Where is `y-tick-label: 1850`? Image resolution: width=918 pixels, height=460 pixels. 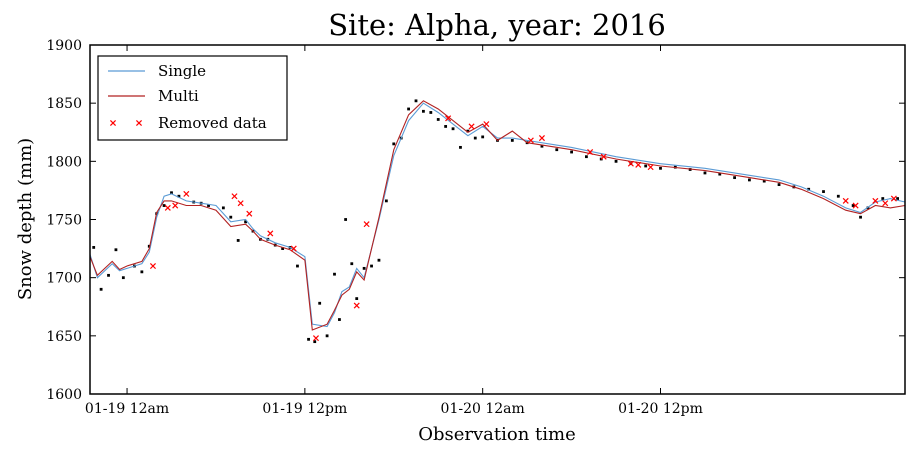 y-tick-label: 1850 is located at coordinates (64, 104).